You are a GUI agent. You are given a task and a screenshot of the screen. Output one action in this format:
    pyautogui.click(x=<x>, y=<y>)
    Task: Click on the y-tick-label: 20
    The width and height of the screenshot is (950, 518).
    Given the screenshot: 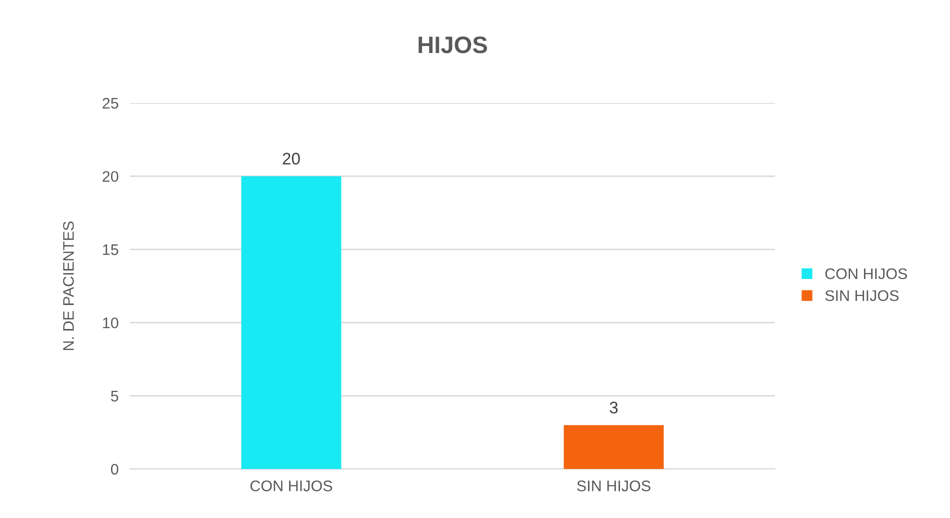 What is the action you would take?
    pyautogui.click(x=110, y=176)
    